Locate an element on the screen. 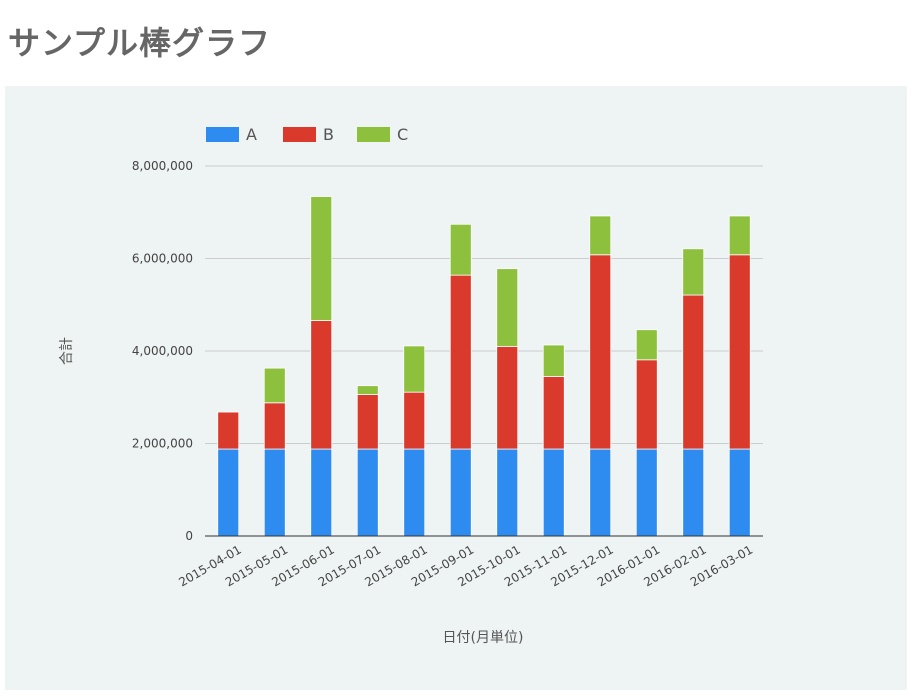  legend-swatch-a is located at coordinates (222, 134).